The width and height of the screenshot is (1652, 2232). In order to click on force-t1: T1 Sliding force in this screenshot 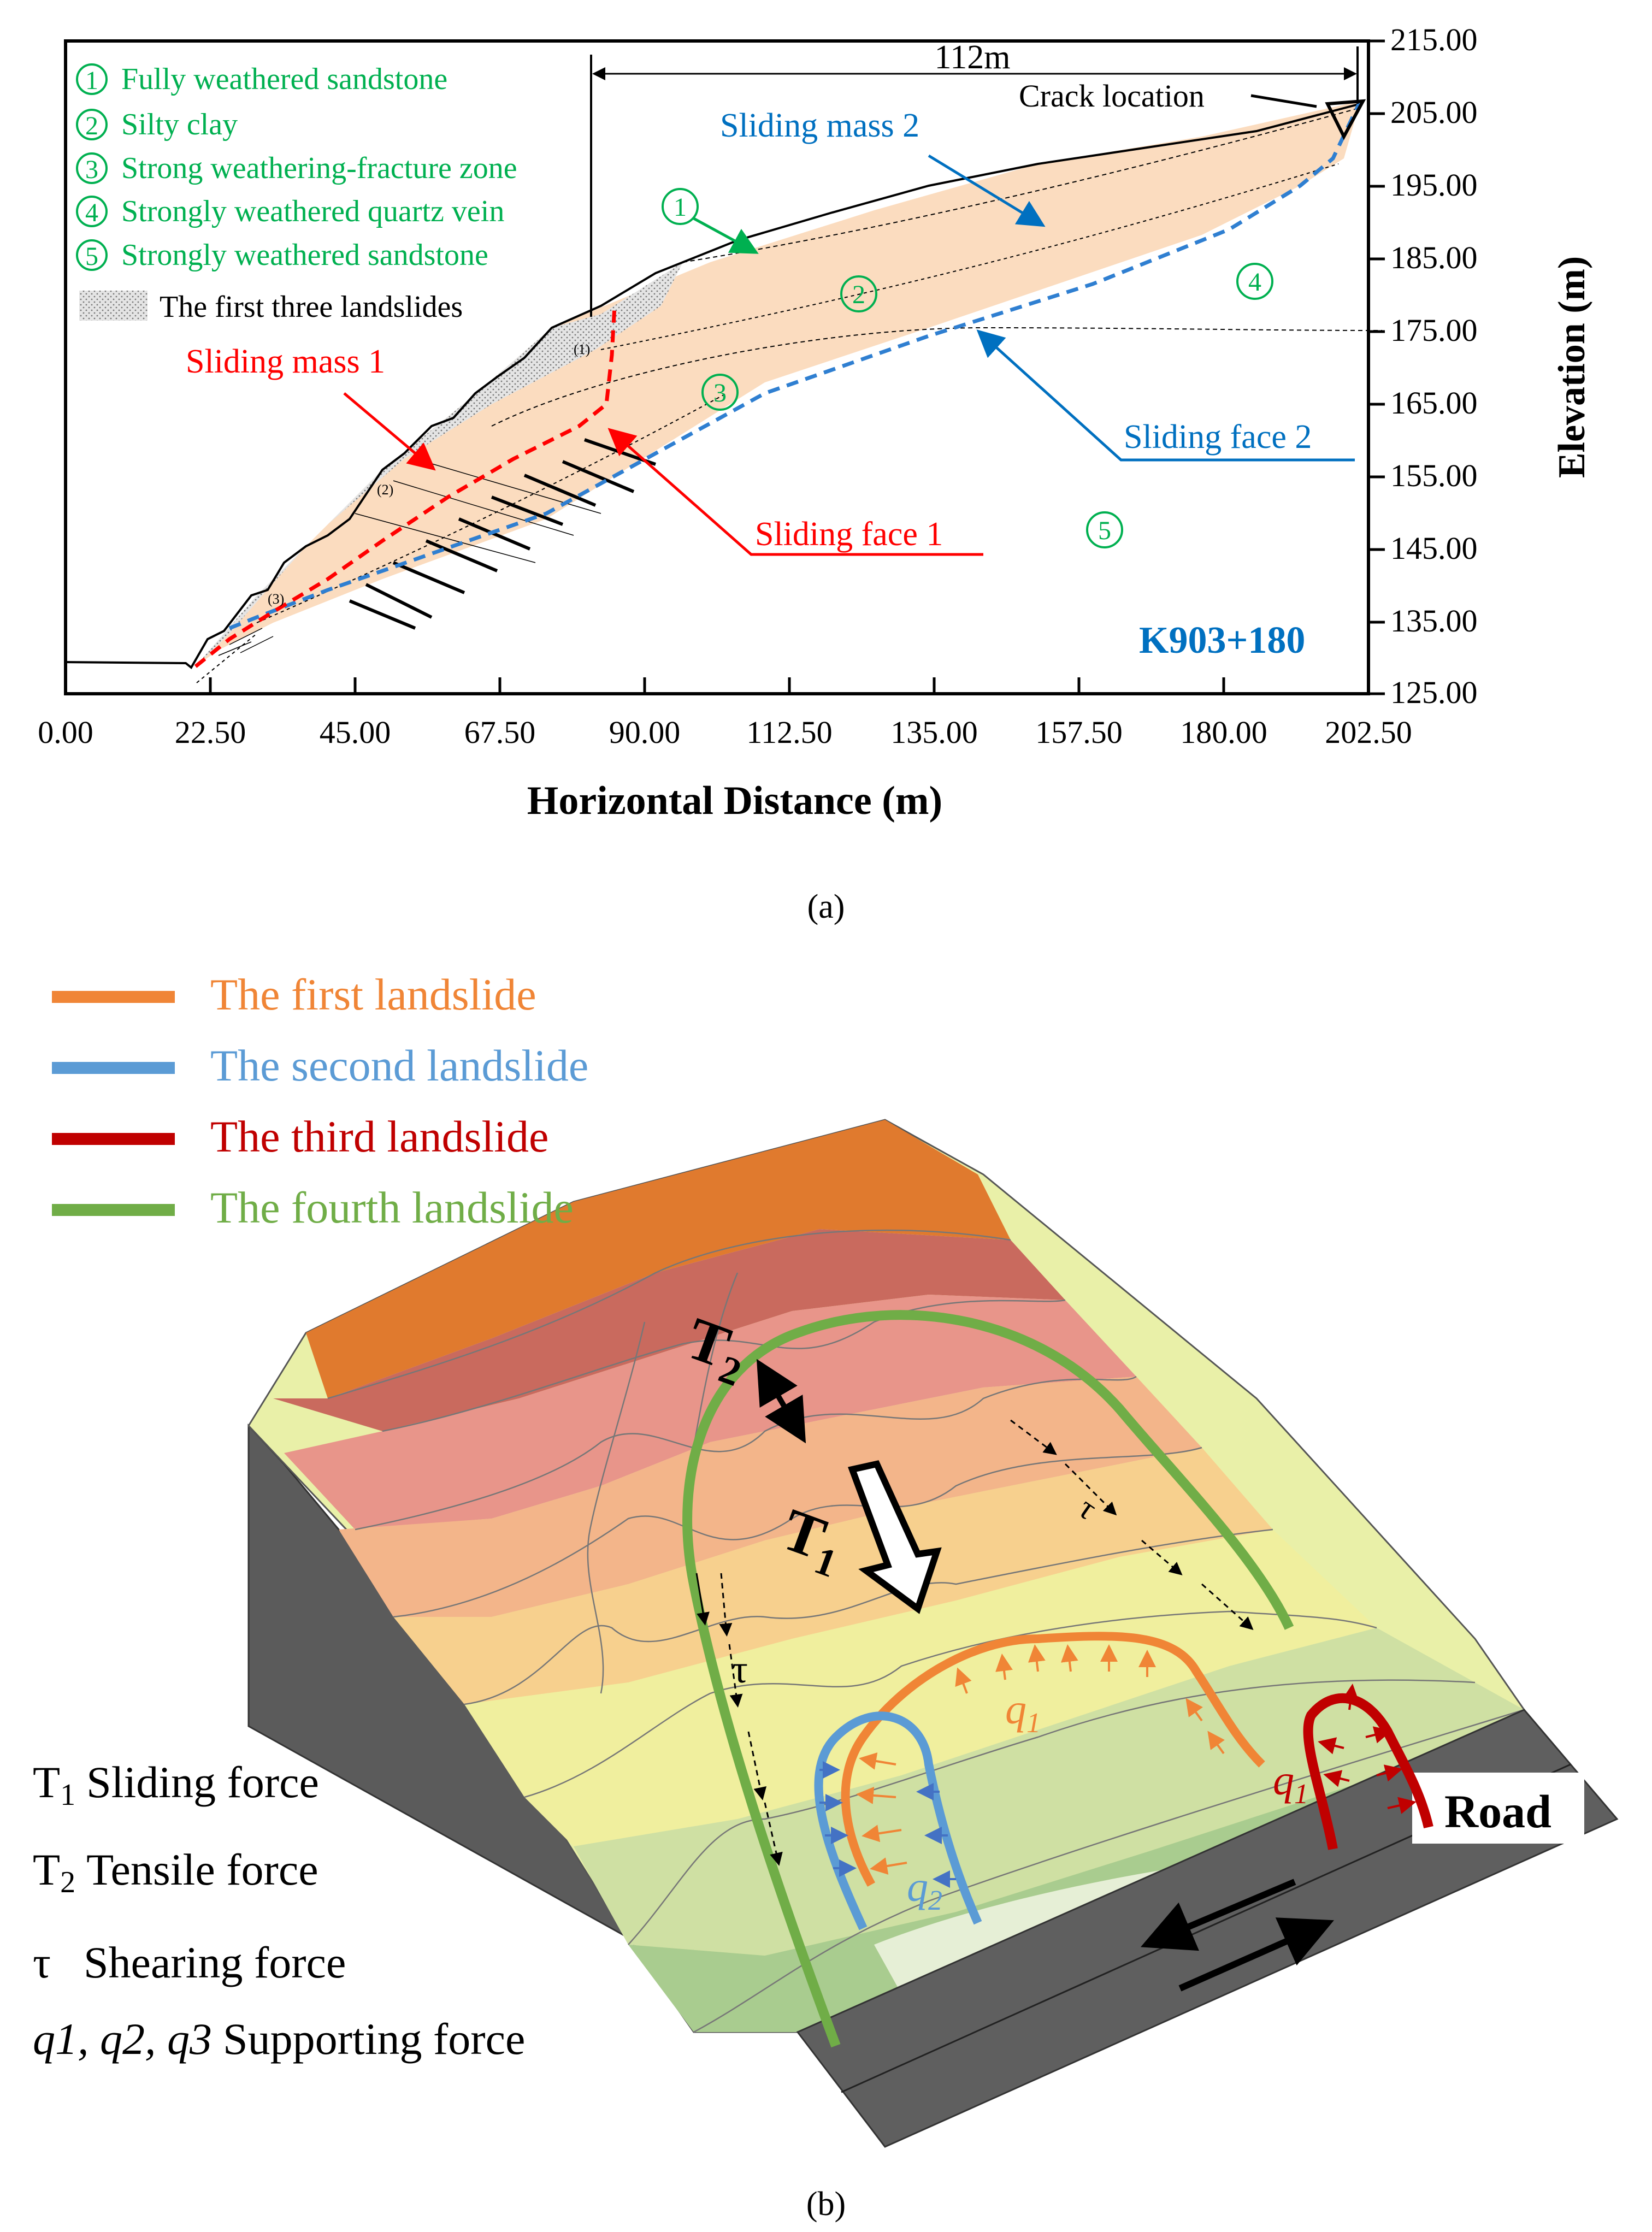, I will do `click(176, 1784)`.